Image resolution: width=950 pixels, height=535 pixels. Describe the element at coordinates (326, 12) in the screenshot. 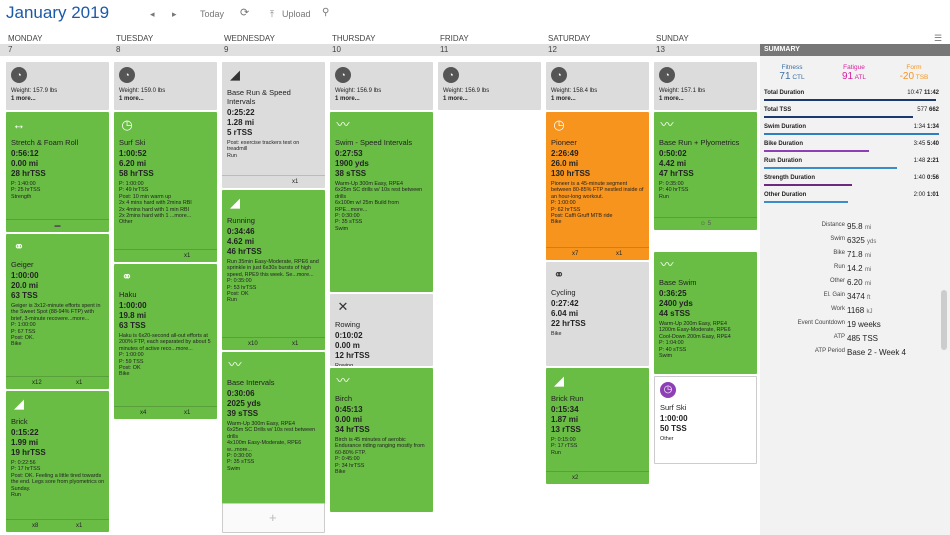

I see `search-icon: ⚲` at that location.